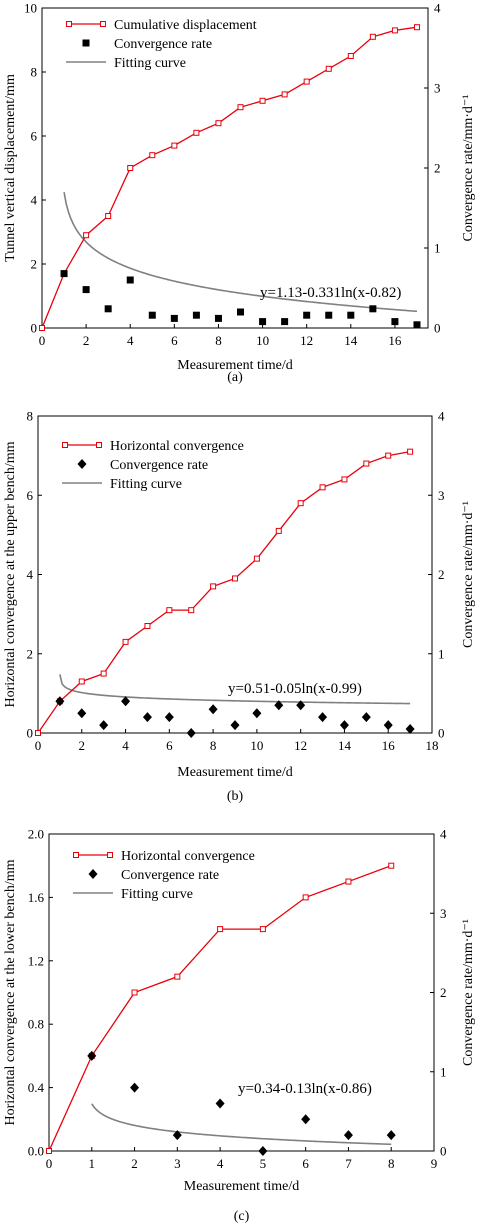 Image resolution: width=484 pixels, height=1228 pixels. I want to click on x-tick-label: 7, so click(348, 1163).